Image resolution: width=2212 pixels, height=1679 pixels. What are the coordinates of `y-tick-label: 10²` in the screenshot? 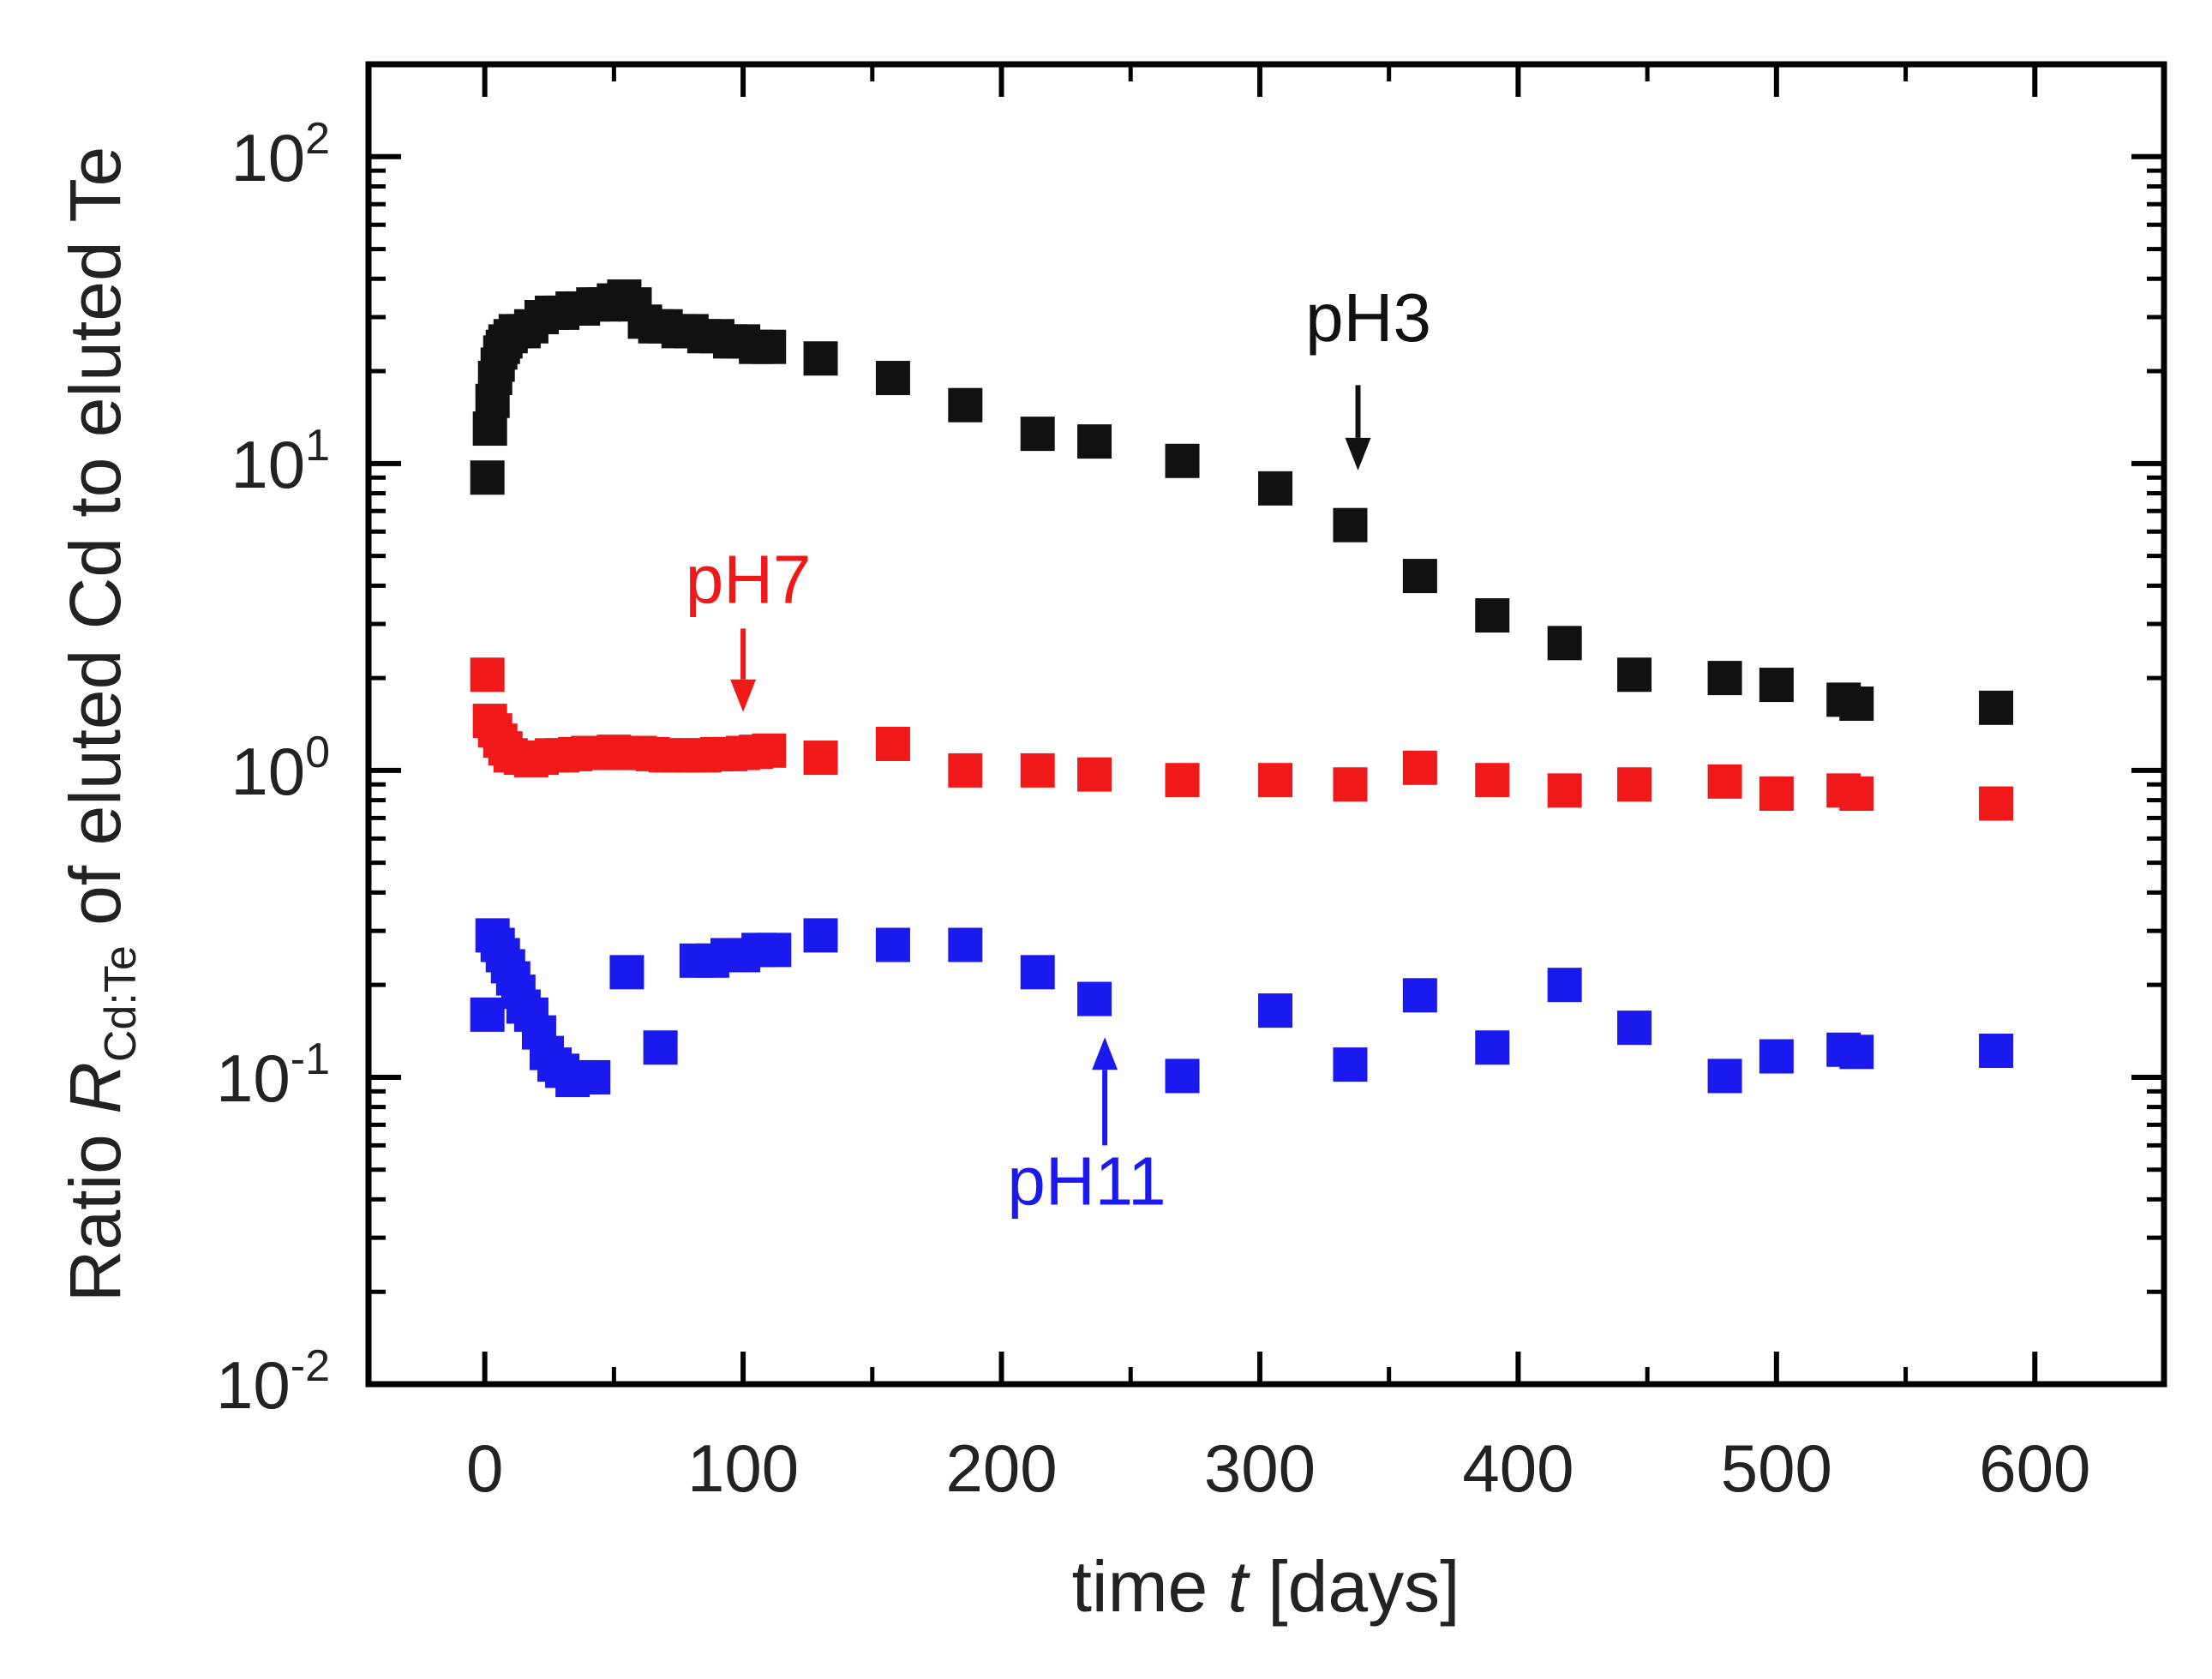 It's located at (281, 154).